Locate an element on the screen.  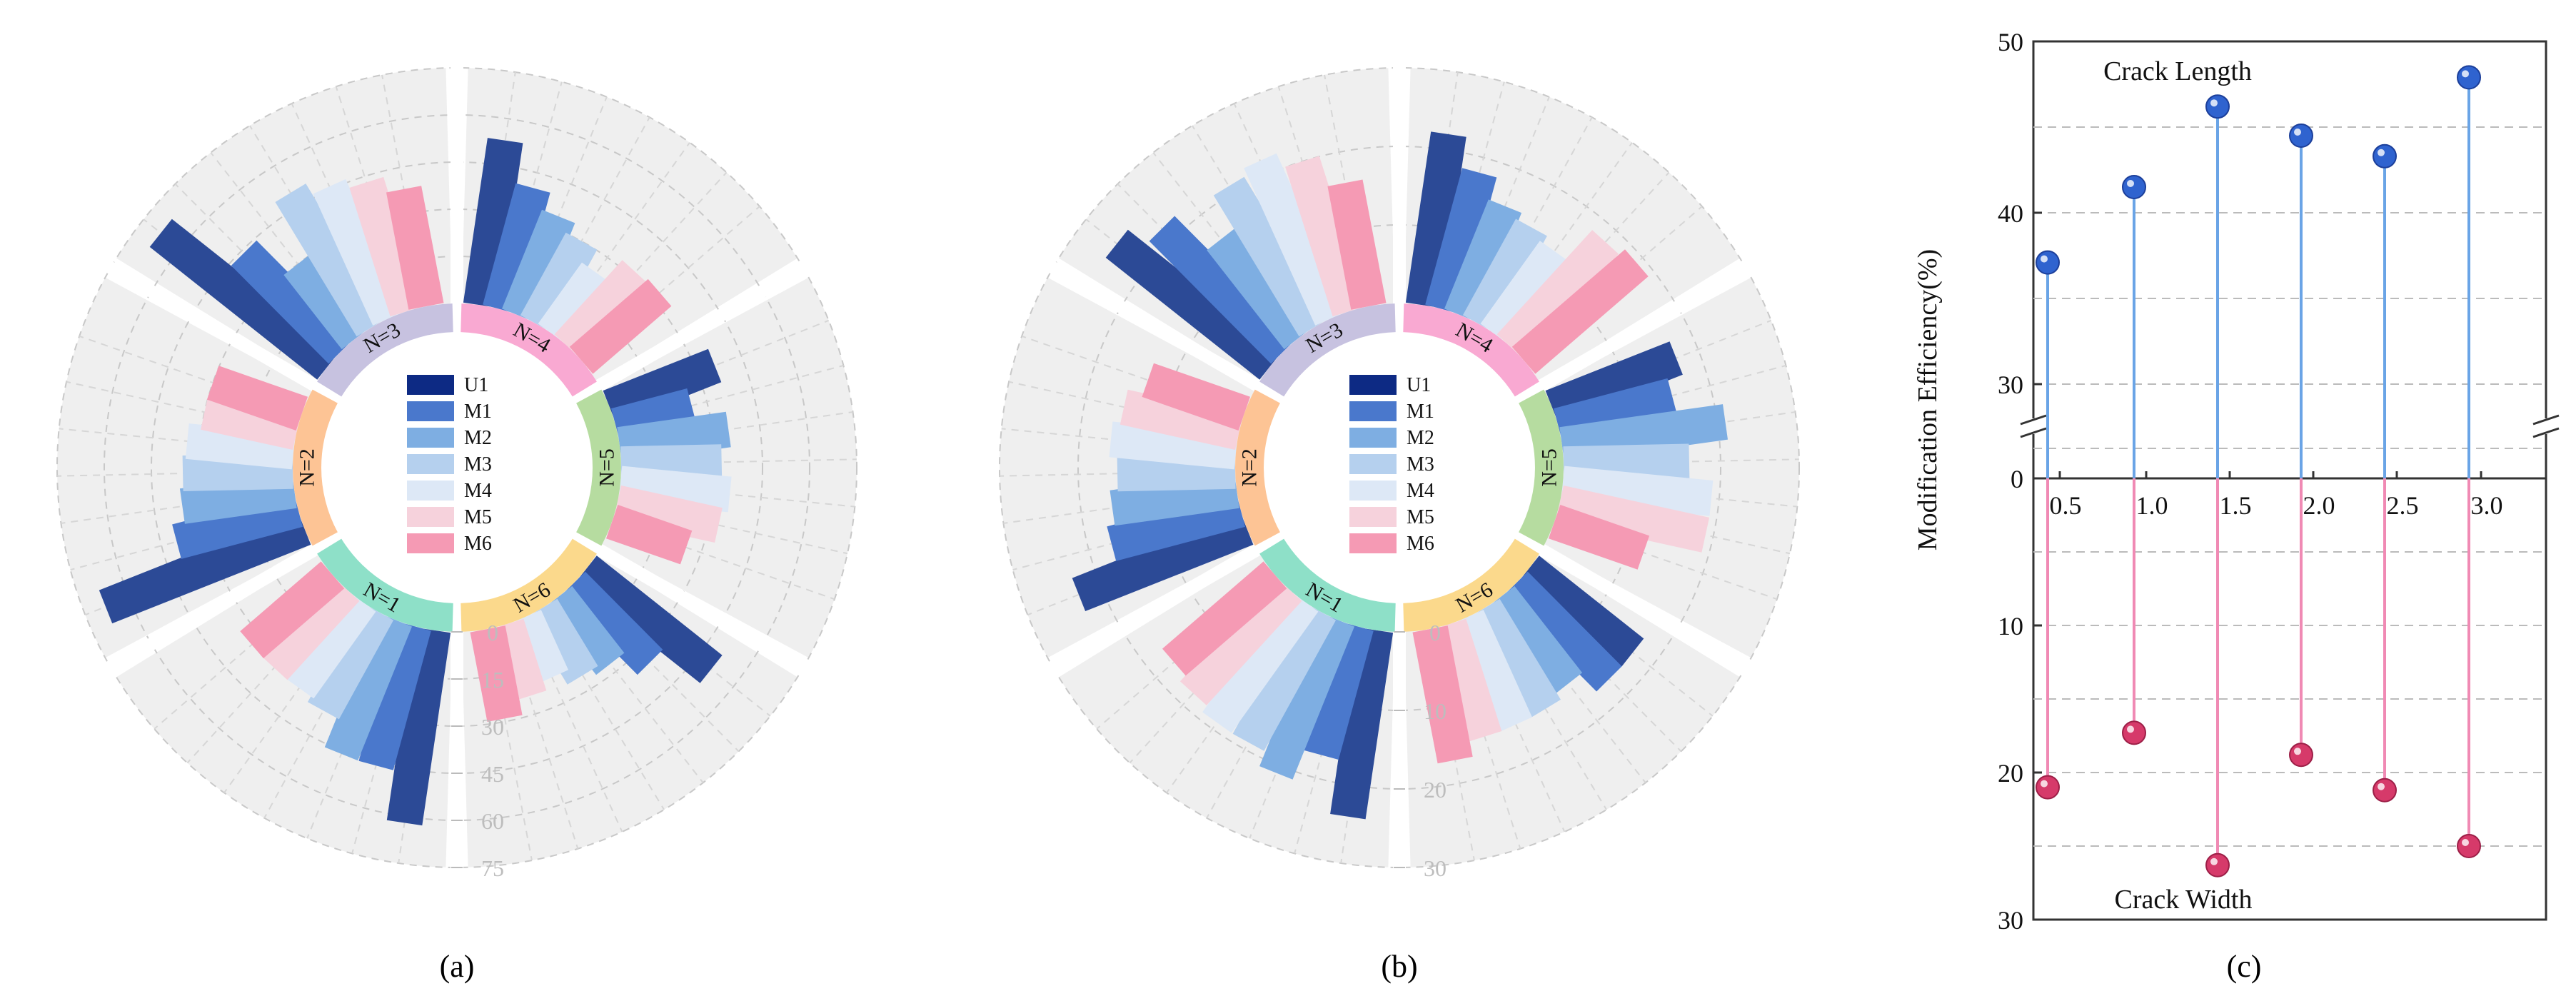
y-axis-label: Modification Efficiency(%) is located at coordinates (1928, 400).